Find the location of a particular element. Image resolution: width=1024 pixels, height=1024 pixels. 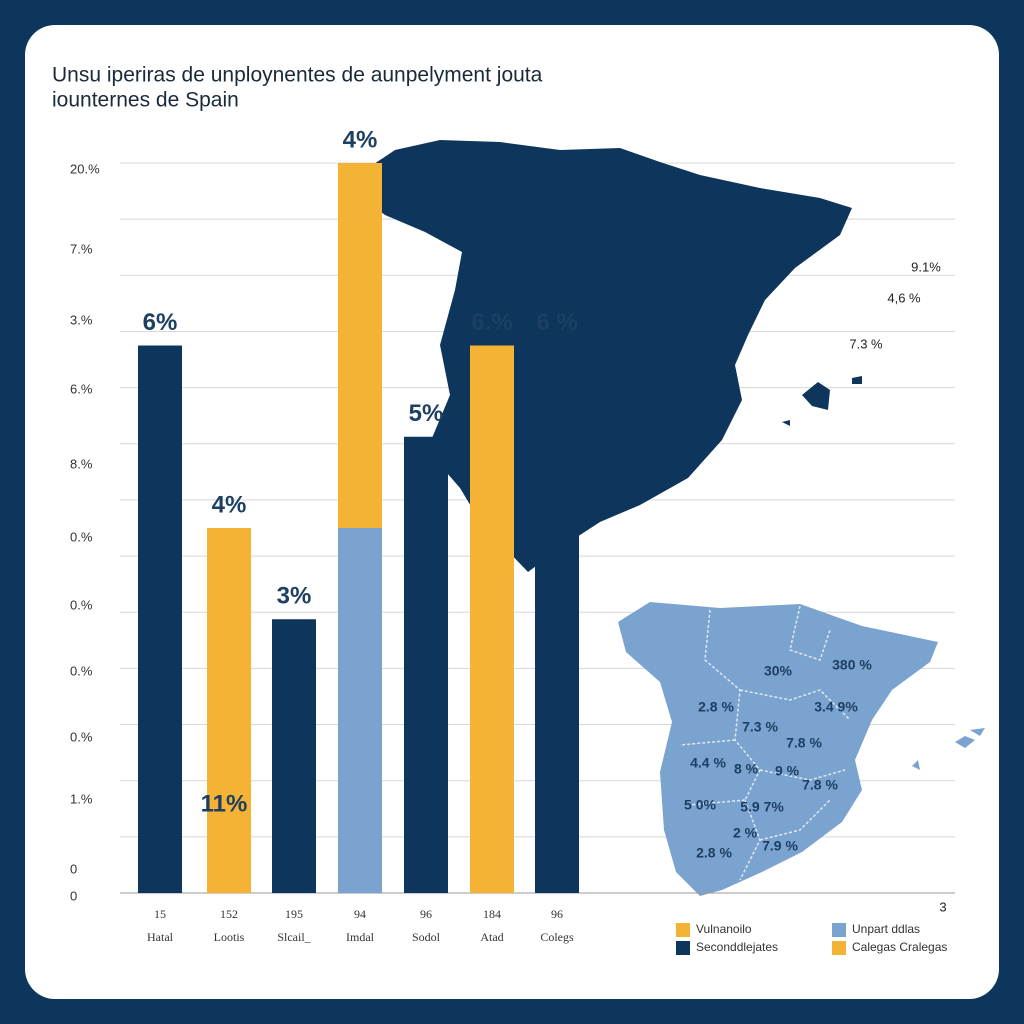

region-label: 4.4 % is located at coordinates (708, 763).